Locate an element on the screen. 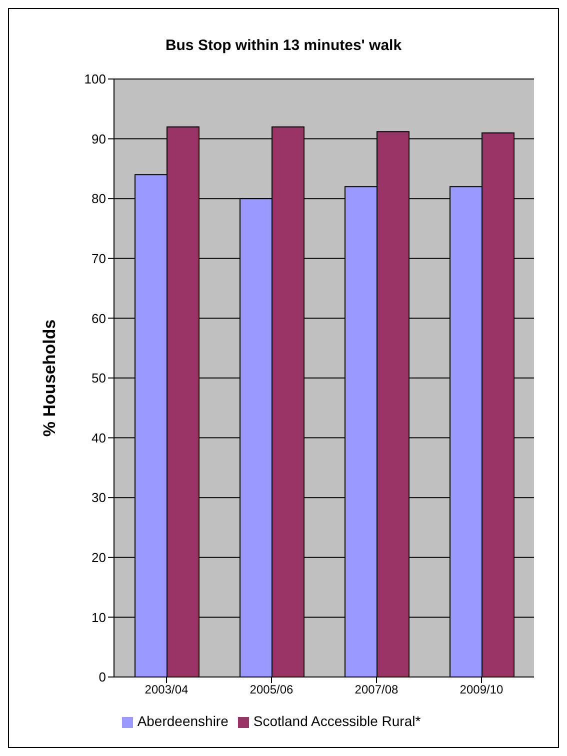 The image size is (567, 756). y-tick-label: 0 is located at coordinates (102, 677).